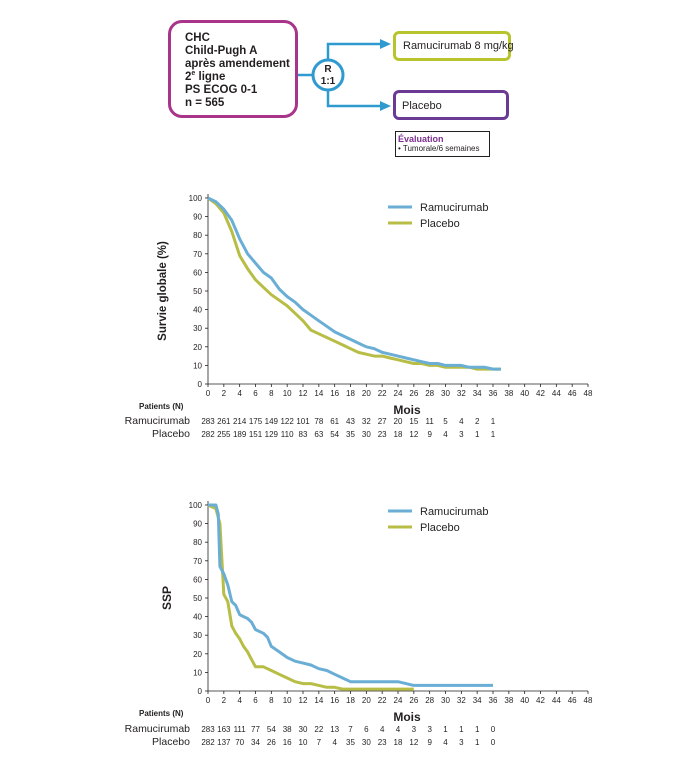 Image resolution: width=700 pixels, height=777 pixels. I want to click on x-tick-label: 18, so click(350, 393).